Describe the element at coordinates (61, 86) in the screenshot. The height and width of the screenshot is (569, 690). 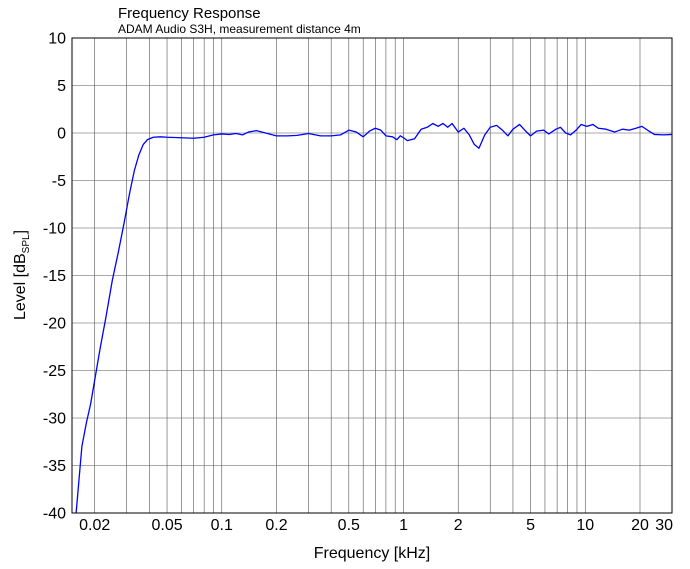
I see `y-tick-label: 5` at that location.